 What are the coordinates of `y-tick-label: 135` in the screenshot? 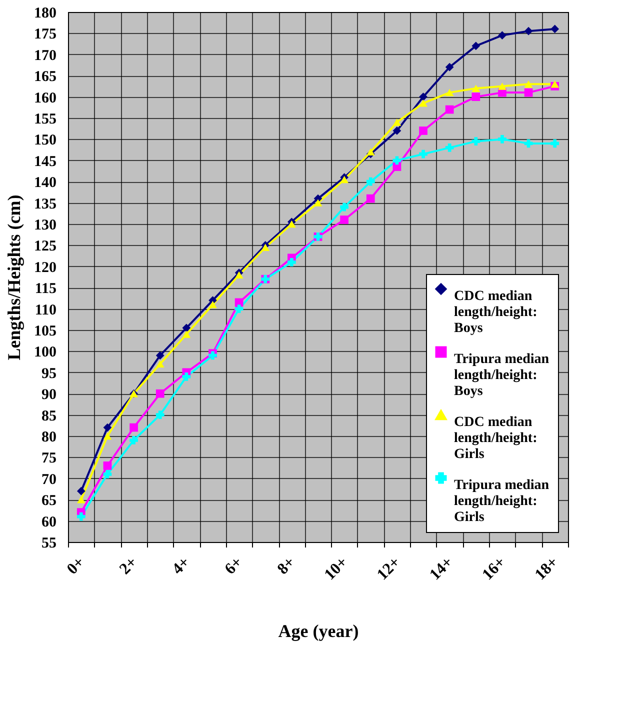 It's located at (45, 204).